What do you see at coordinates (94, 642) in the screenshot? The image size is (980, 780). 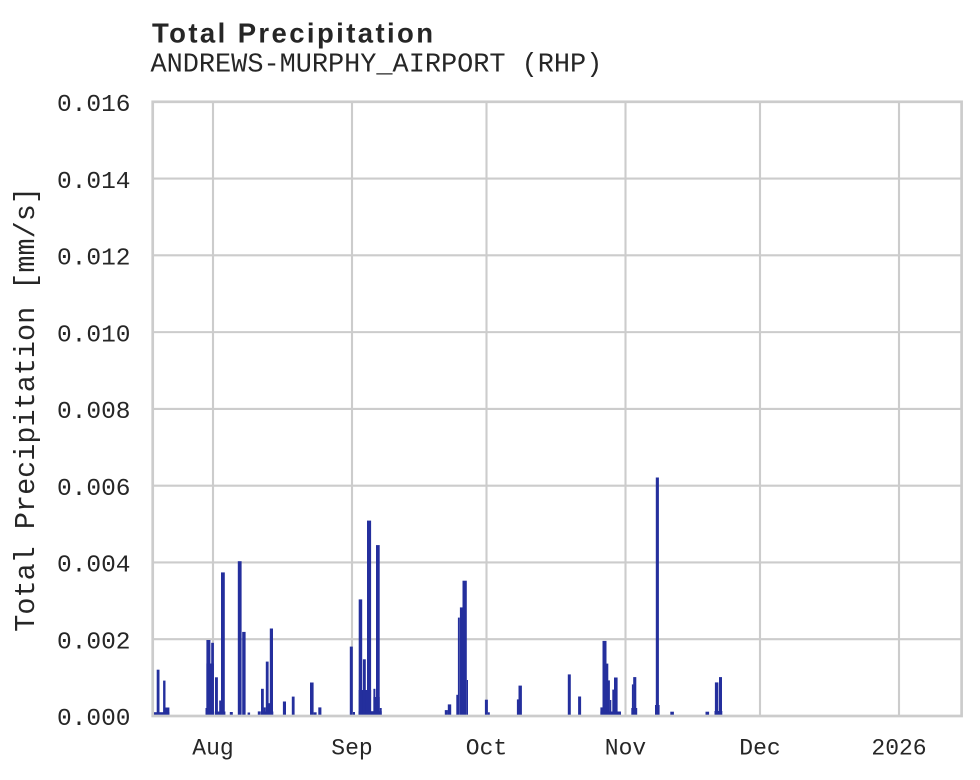 I see `svg-text: 0.002` at bounding box center [94, 642].